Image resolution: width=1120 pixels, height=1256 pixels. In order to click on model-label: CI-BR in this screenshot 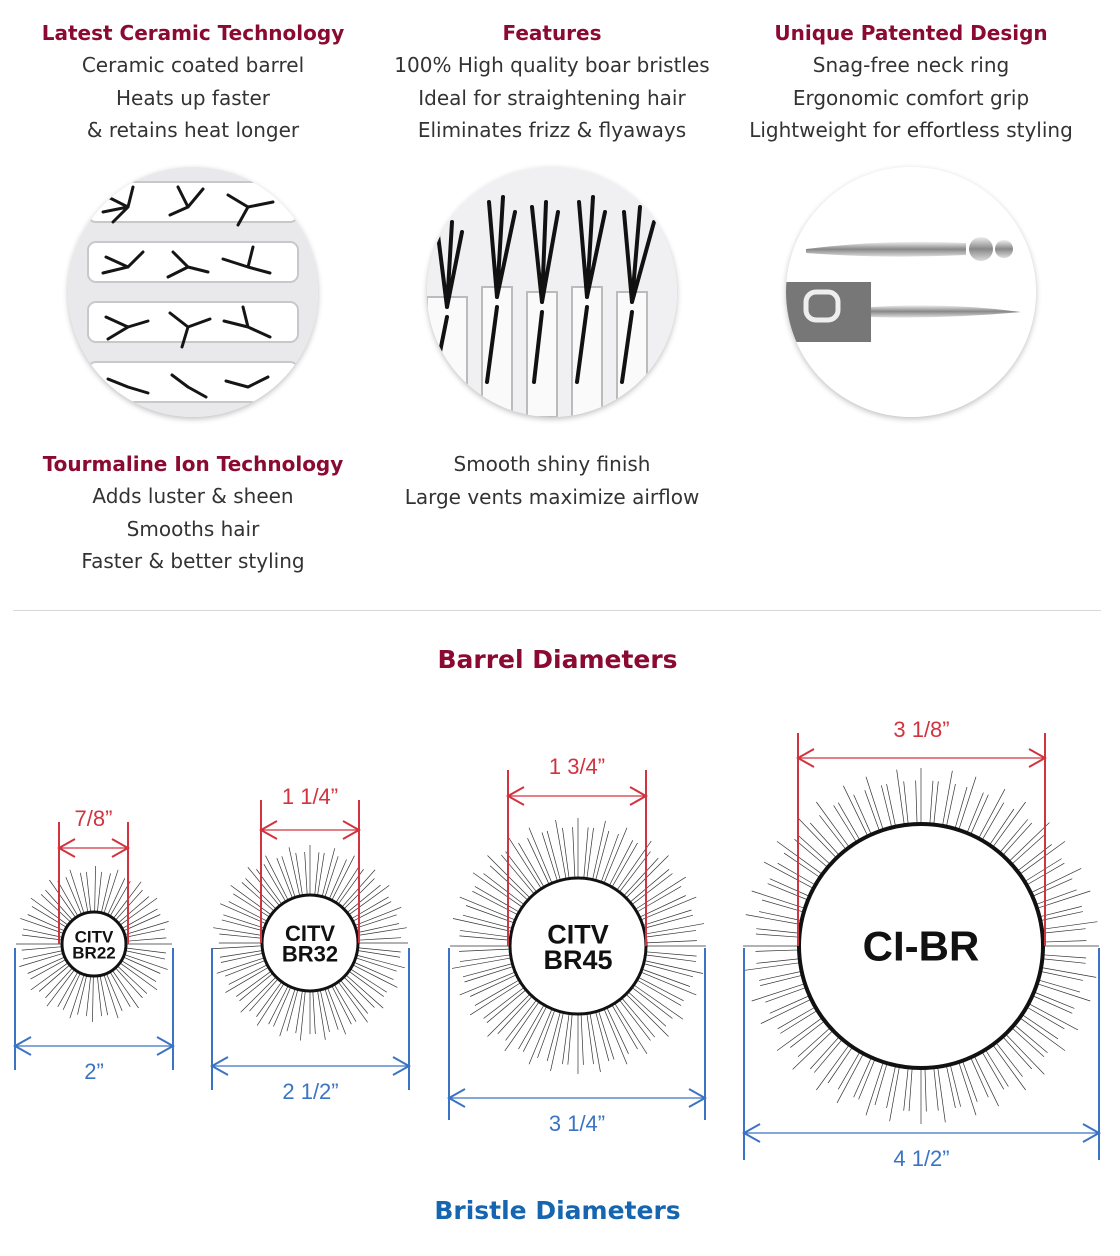, I will do `click(921, 946)`.